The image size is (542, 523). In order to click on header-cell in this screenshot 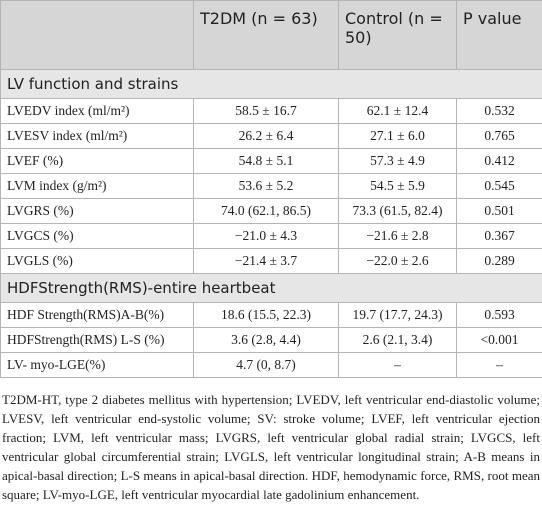, I will do `click(97, 35)`.